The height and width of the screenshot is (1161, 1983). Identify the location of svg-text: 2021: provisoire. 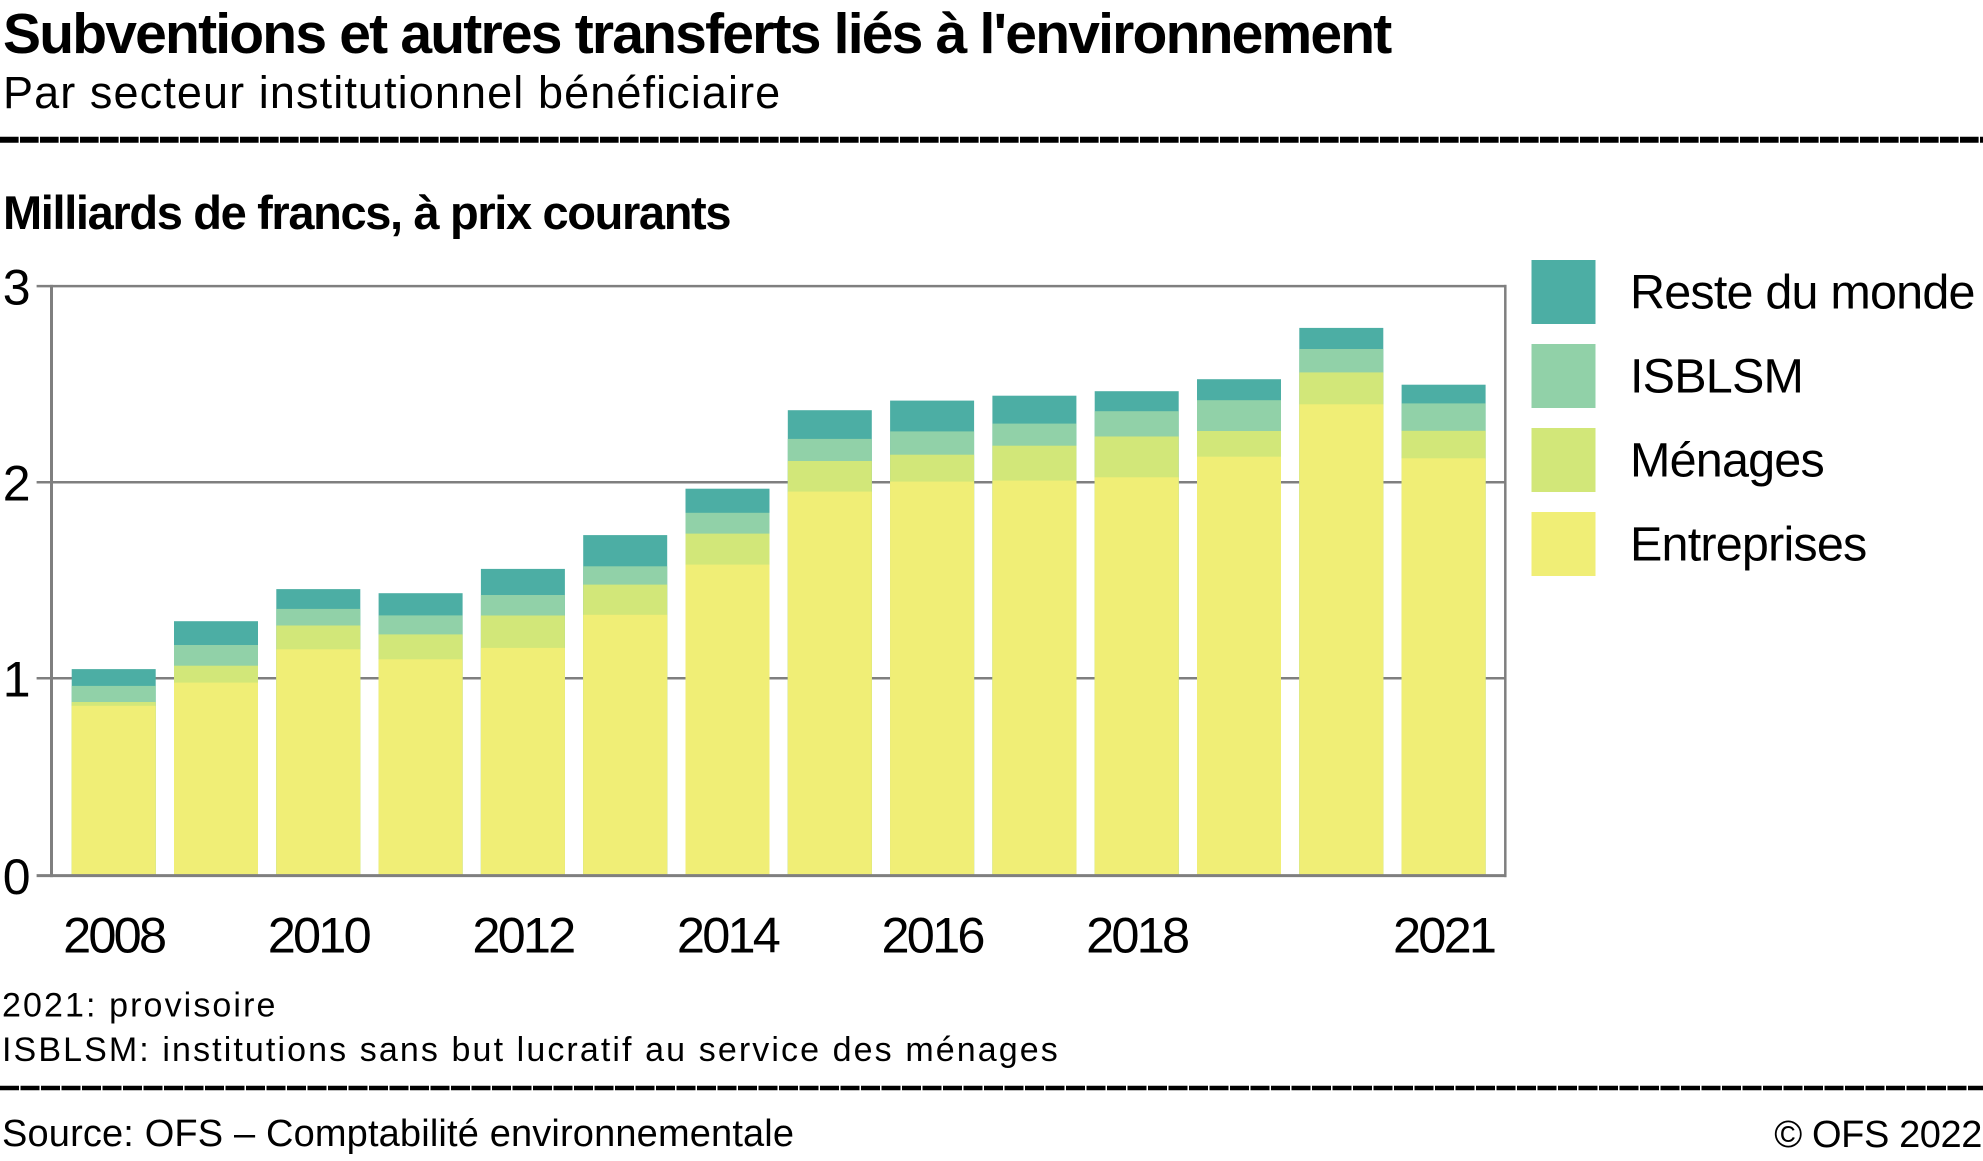
(140, 1006).